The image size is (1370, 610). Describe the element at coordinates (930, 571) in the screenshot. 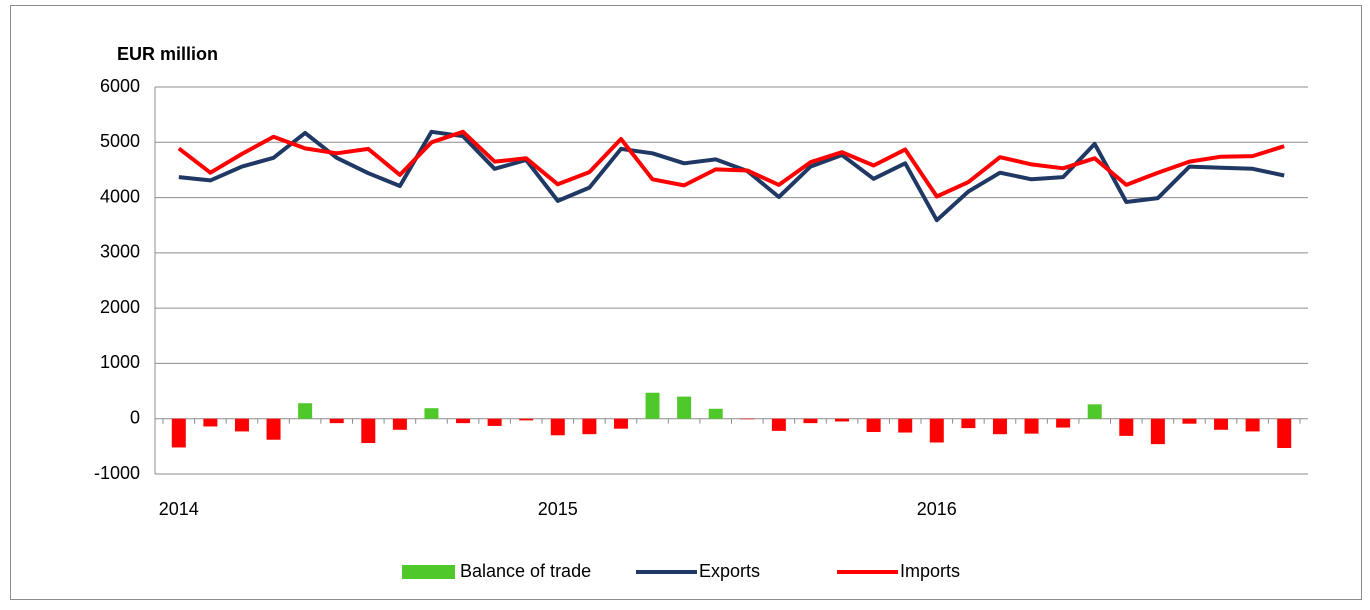

I see `legend-label: Imports` at that location.